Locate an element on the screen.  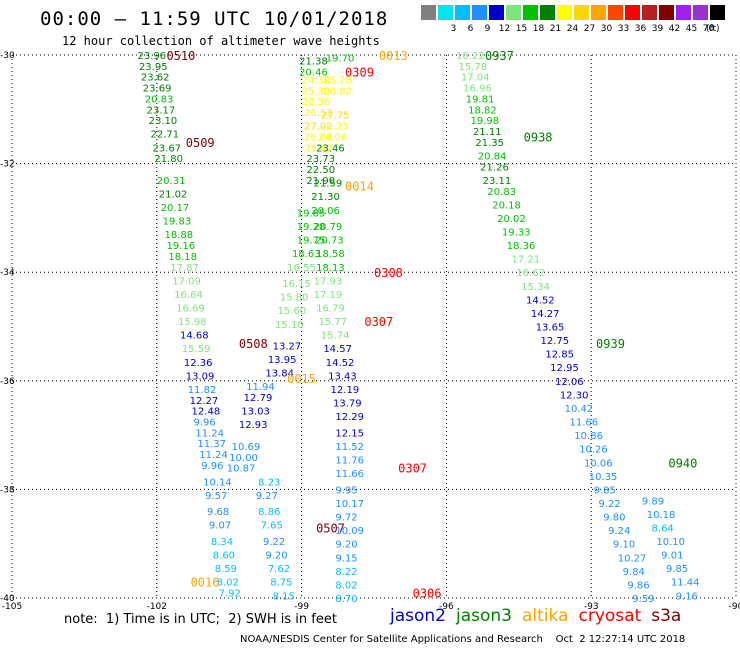
wave-height-point: 9.85 is located at coordinates (605, 490).